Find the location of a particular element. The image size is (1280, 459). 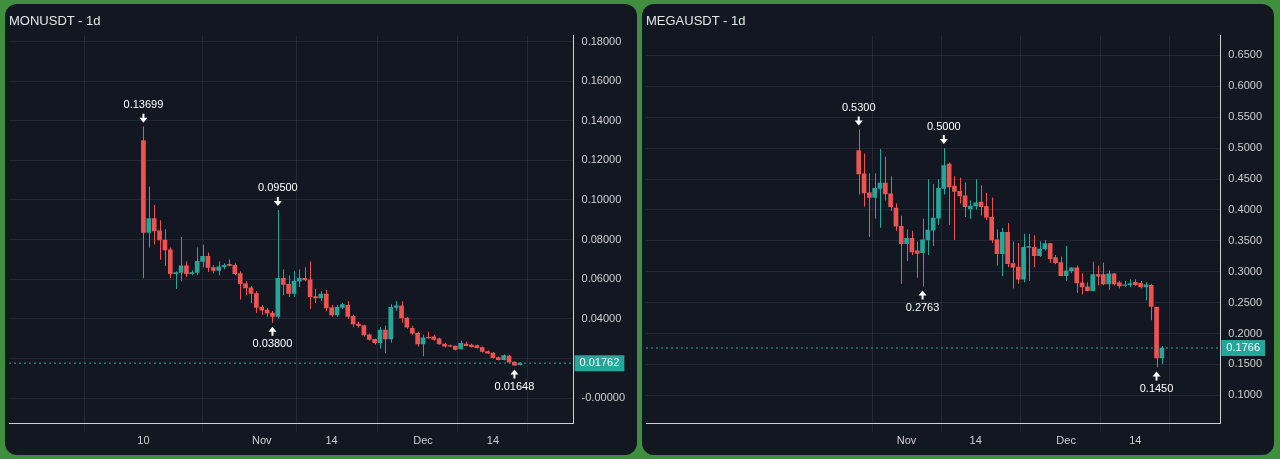

y-tick-label: 0.10000 is located at coordinates (601, 199).